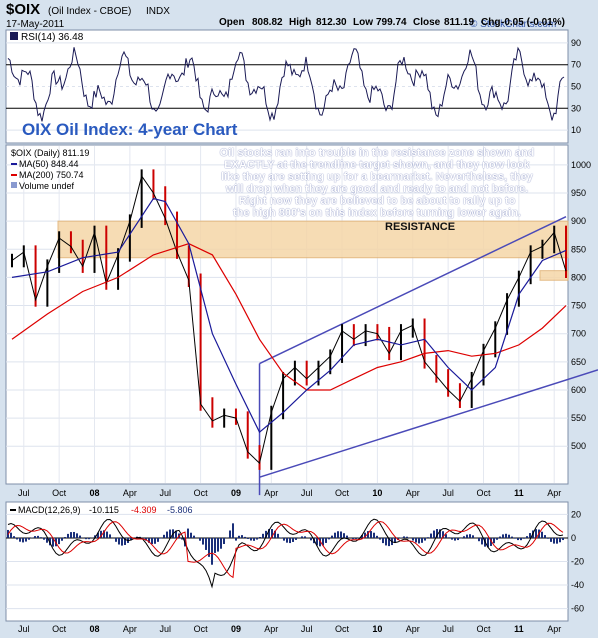 The width and height of the screenshot is (598, 638). What do you see at coordinates (420, 227) in the screenshot?
I see `resistance-label: RESISTANCE` at bounding box center [420, 227].